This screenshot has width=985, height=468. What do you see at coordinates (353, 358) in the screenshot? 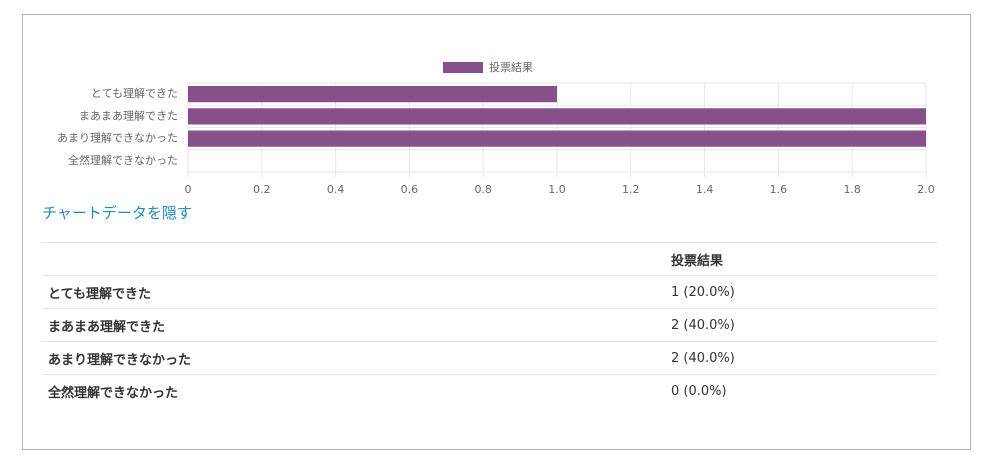
I see `option-cell: あまり理解できなかった` at bounding box center [353, 358].